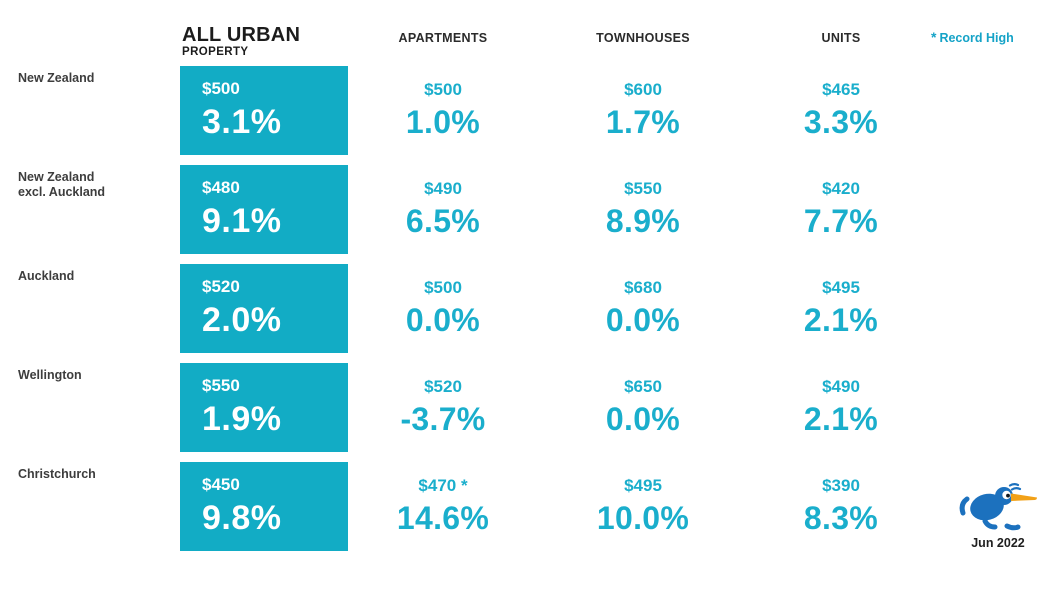 The height and width of the screenshot is (590, 1048). I want to click on apartments-cell: $500 0.0%, so click(443, 308).